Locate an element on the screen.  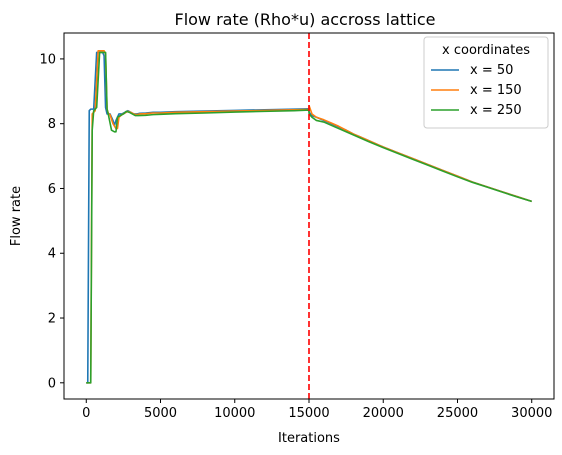
x-tick-label: 15000 is located at coordinates (308, 413).